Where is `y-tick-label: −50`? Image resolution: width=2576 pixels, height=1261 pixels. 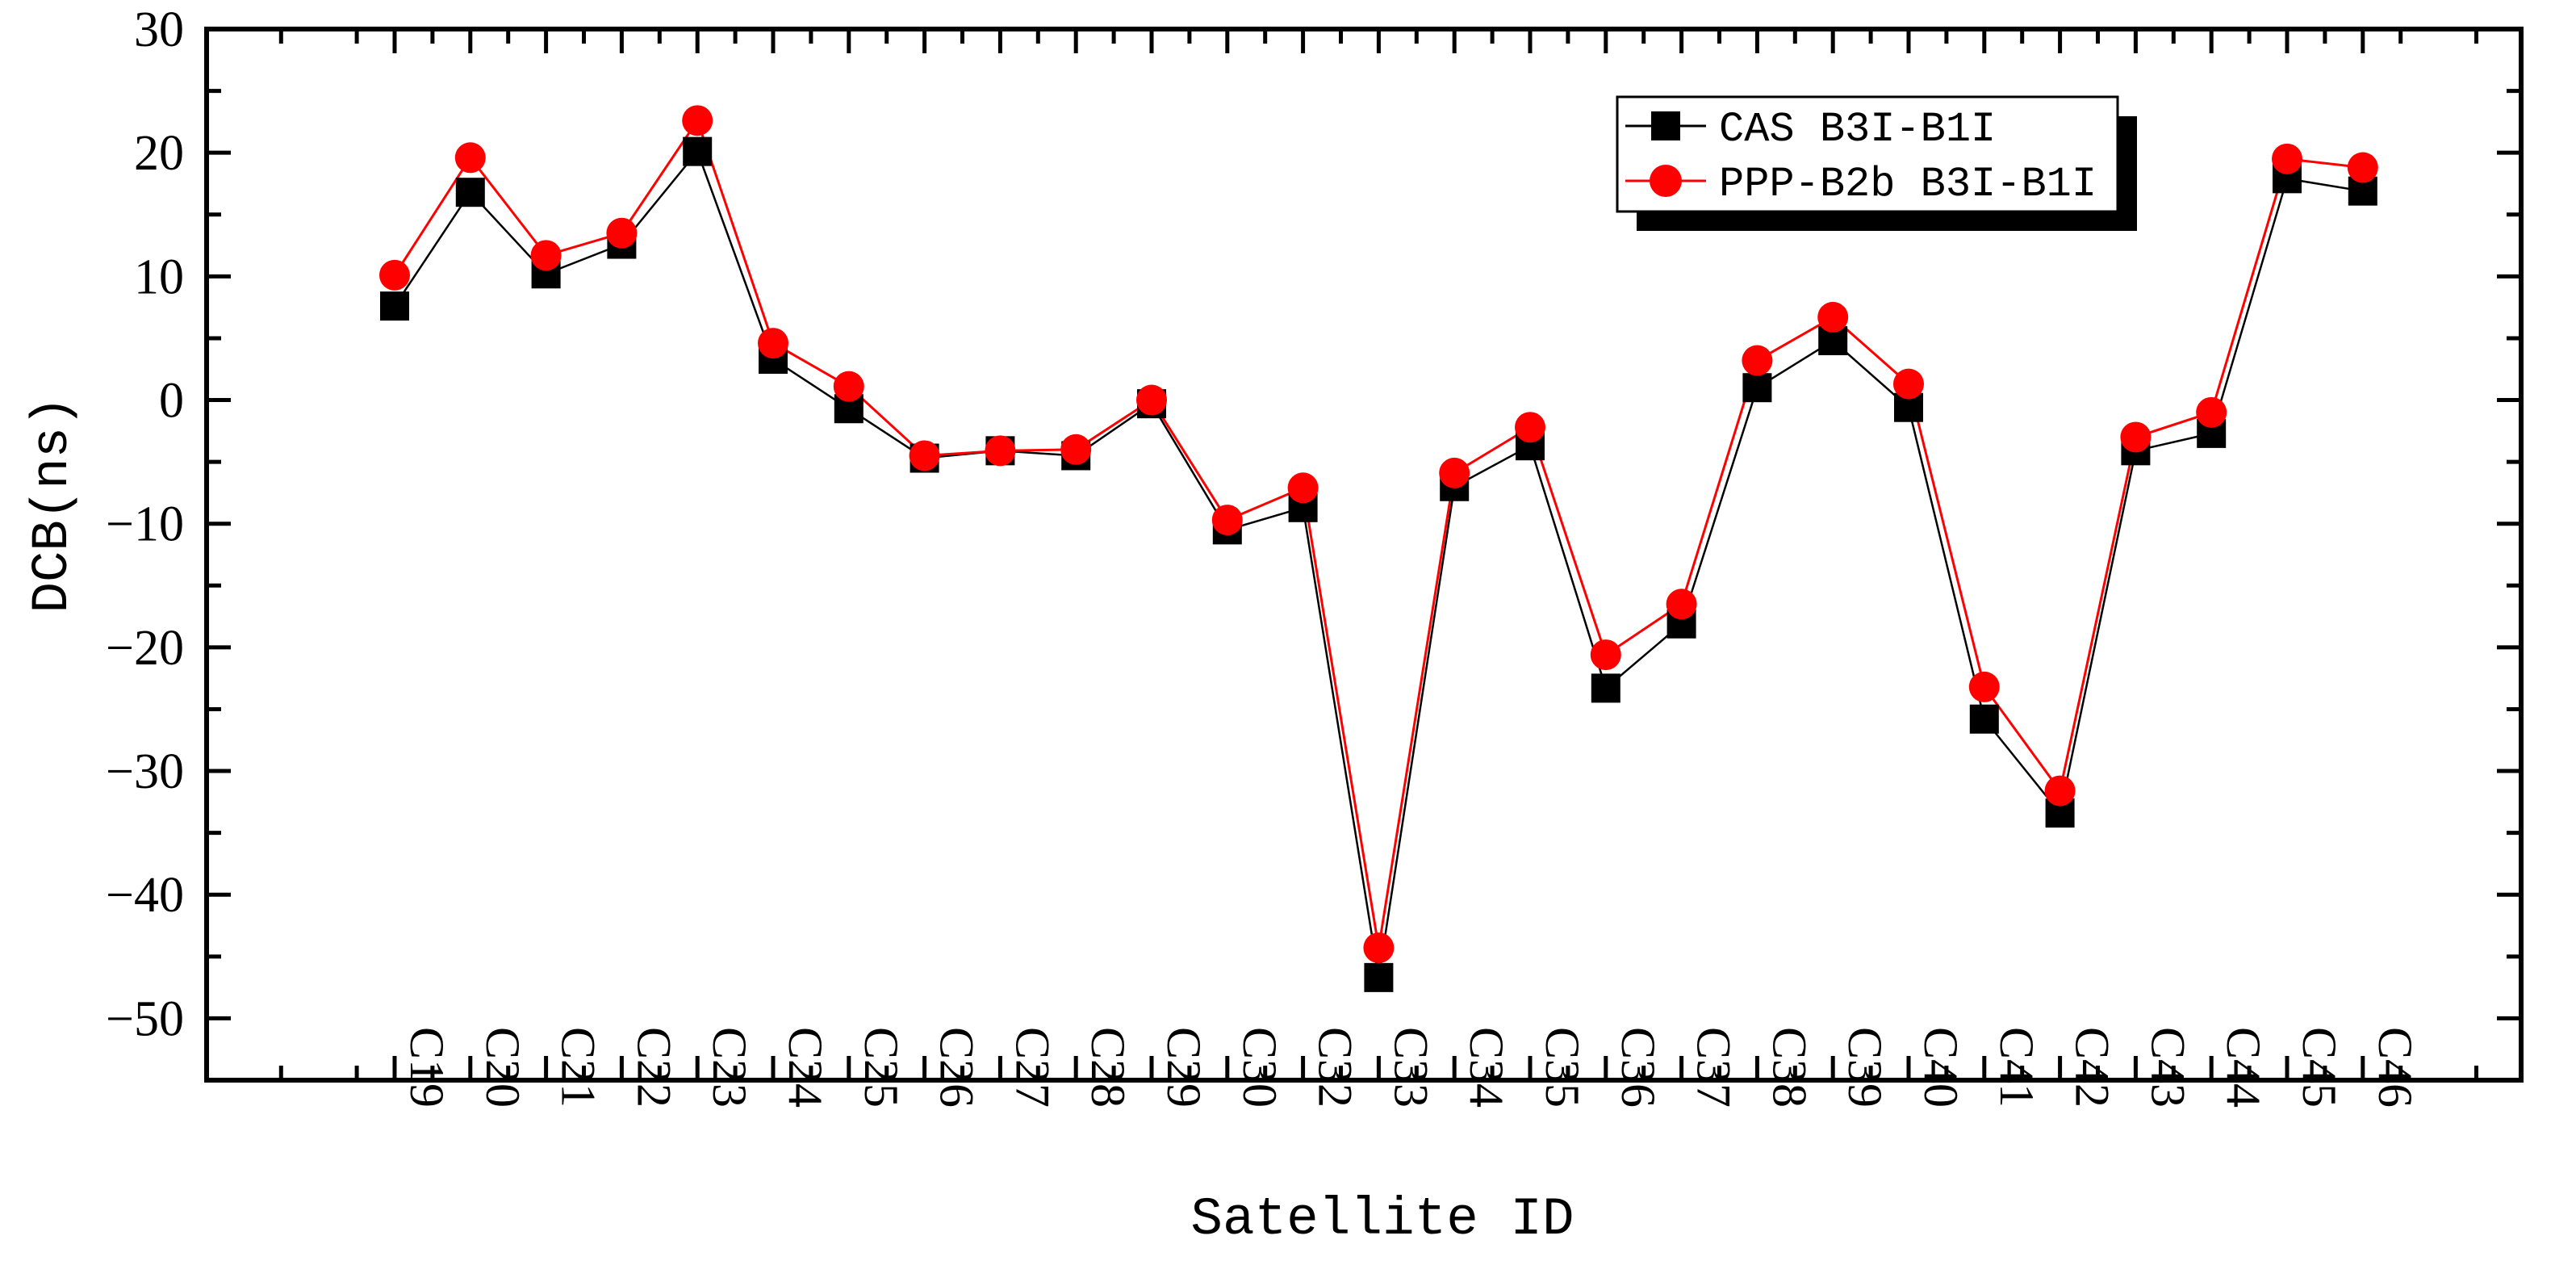
y-tick-label: −50 is located at coordinates (145, 1019).